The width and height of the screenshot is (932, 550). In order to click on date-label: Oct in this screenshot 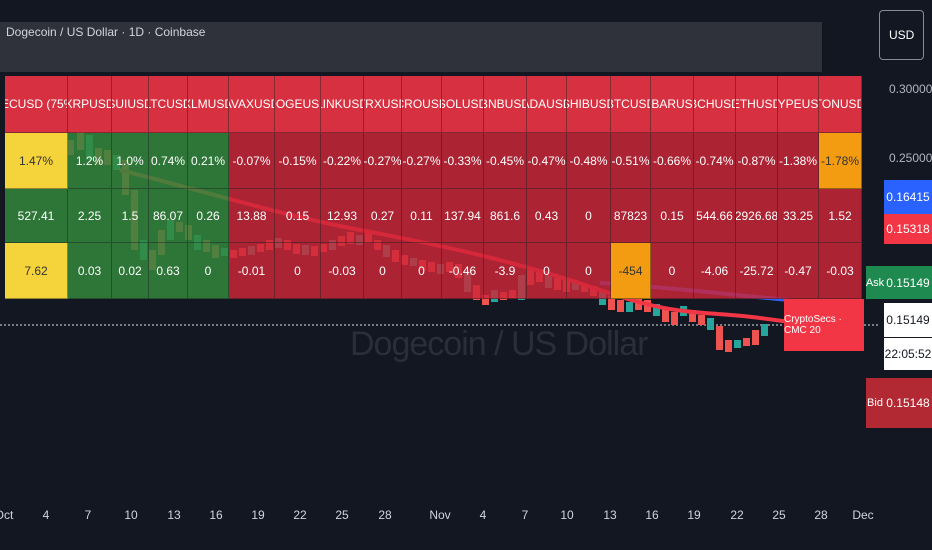, I will do `click(7, 515)`.